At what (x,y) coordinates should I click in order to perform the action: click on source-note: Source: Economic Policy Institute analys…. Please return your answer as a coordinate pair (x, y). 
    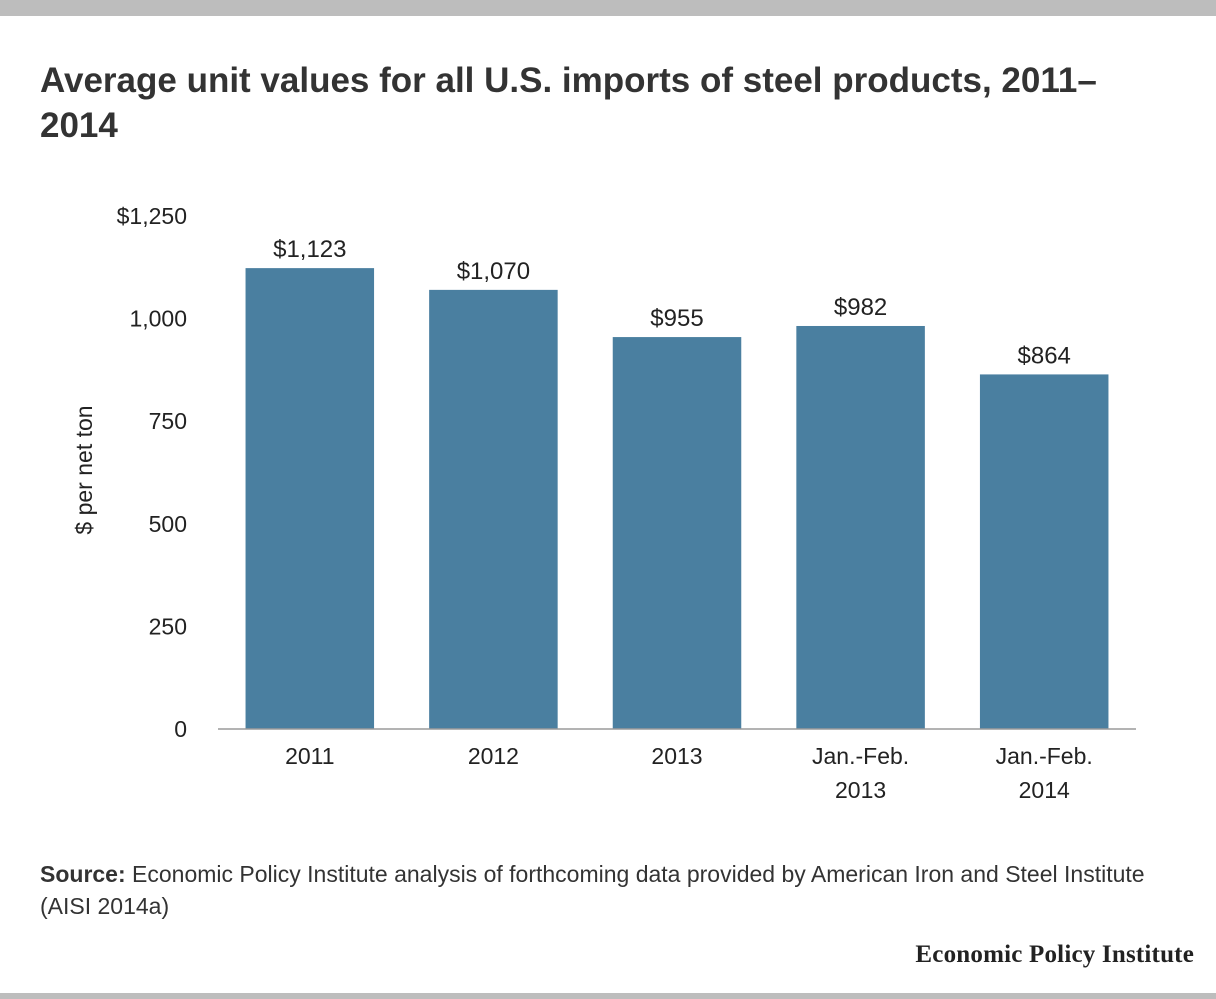
    Looking at the image, I should click on (605, 890).